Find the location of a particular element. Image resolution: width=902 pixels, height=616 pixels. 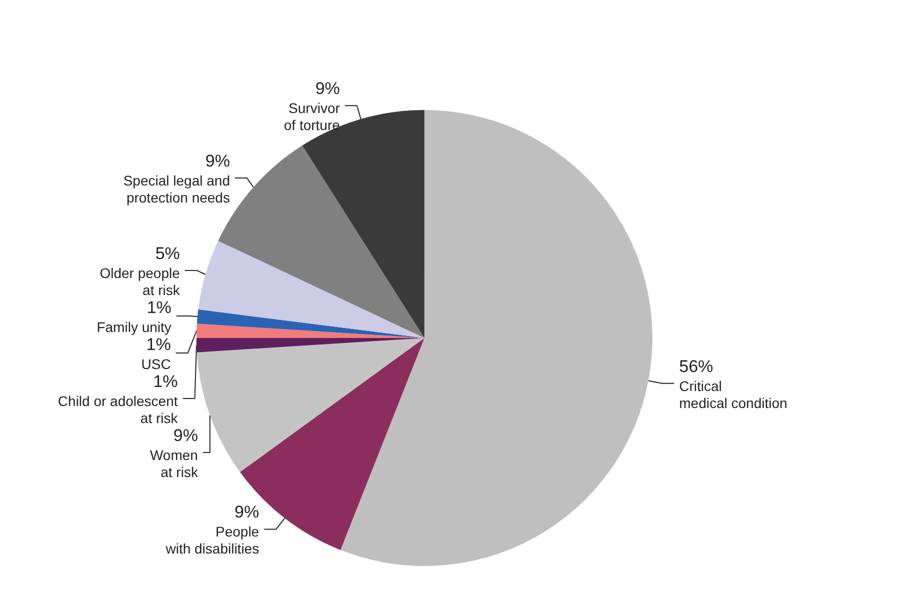

slice-label: Family unity is located at coordinates (134, 326).